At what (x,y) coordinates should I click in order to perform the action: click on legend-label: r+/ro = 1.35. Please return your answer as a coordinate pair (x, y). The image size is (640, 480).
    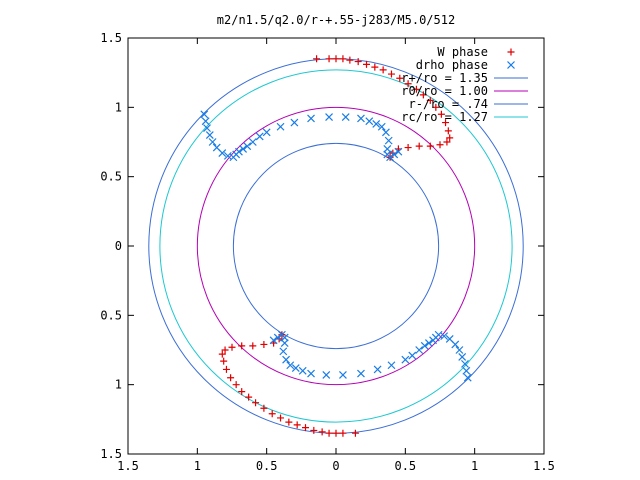
    Looking at the image, I should click on (444, 78).